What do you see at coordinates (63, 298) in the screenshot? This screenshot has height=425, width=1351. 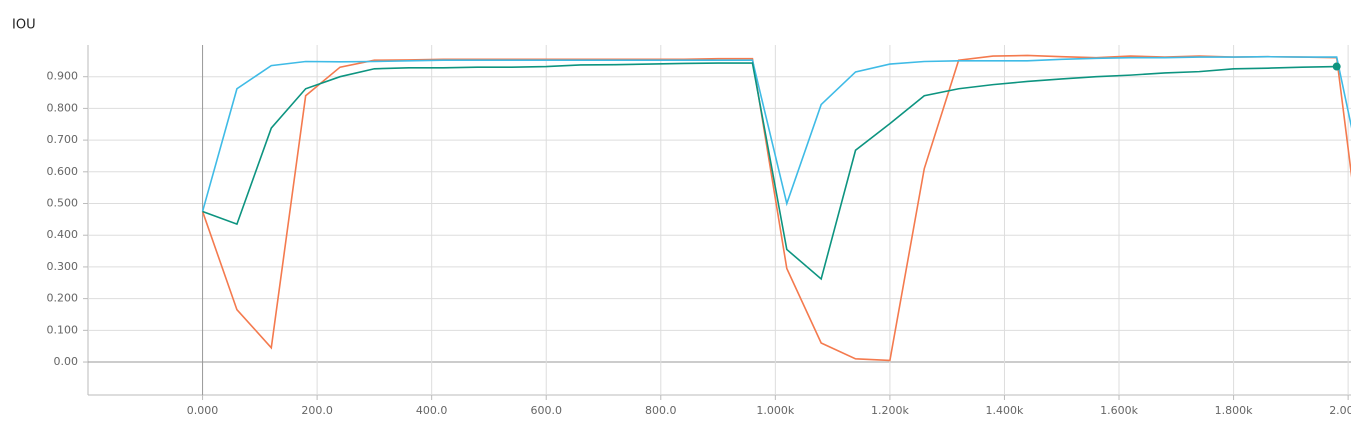 I see `y-tick-label: 0.200` at bounding box center [63, 298].